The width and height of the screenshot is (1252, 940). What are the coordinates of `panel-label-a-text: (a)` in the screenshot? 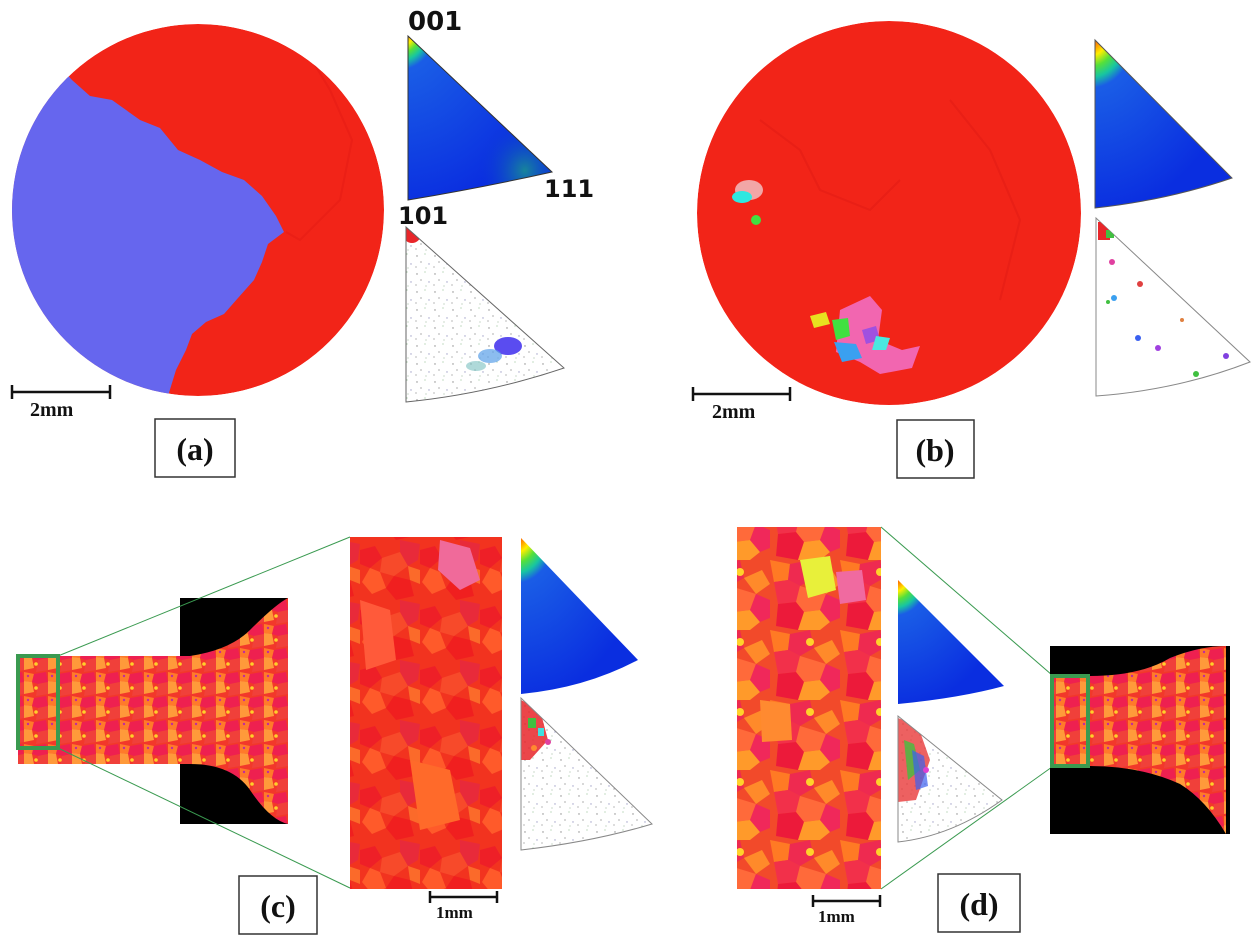 It's located at (194, 449).